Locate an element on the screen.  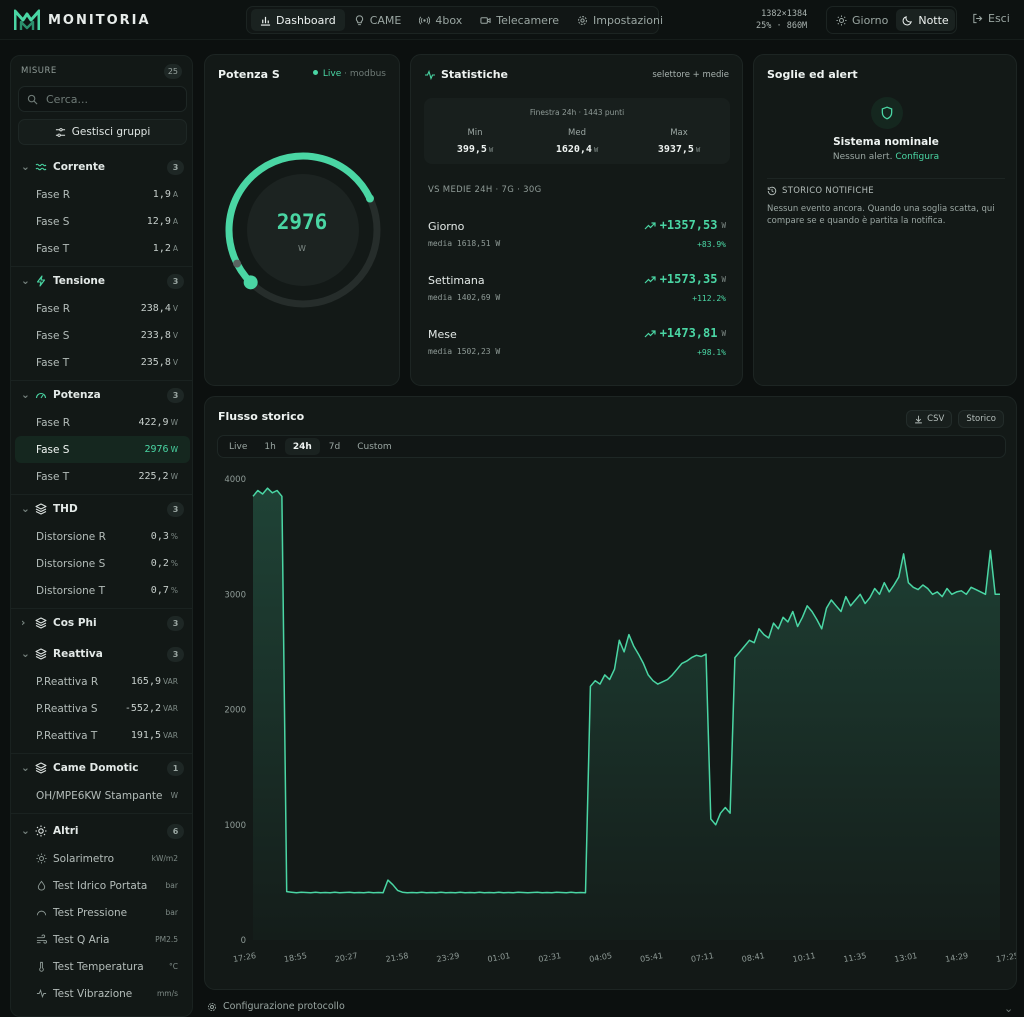
x-tick-label: 17:25 is located at coordinates (1005, 957).